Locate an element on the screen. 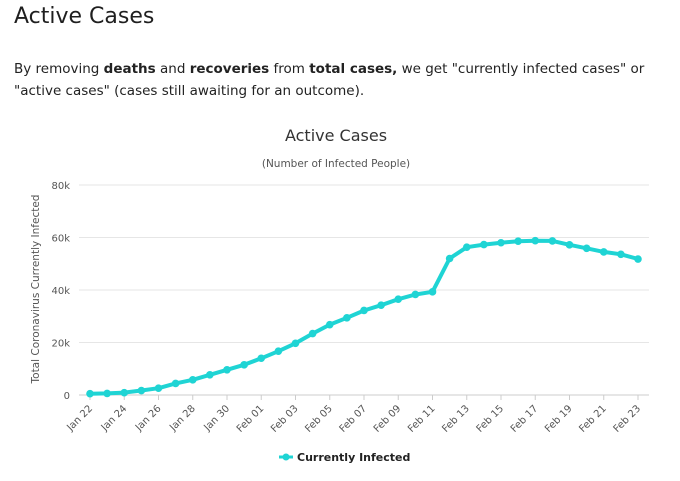 Image resolution: width=680 pixels, height=481 pixels. y-tick-label: 40k is located at coordinates (60, 291).